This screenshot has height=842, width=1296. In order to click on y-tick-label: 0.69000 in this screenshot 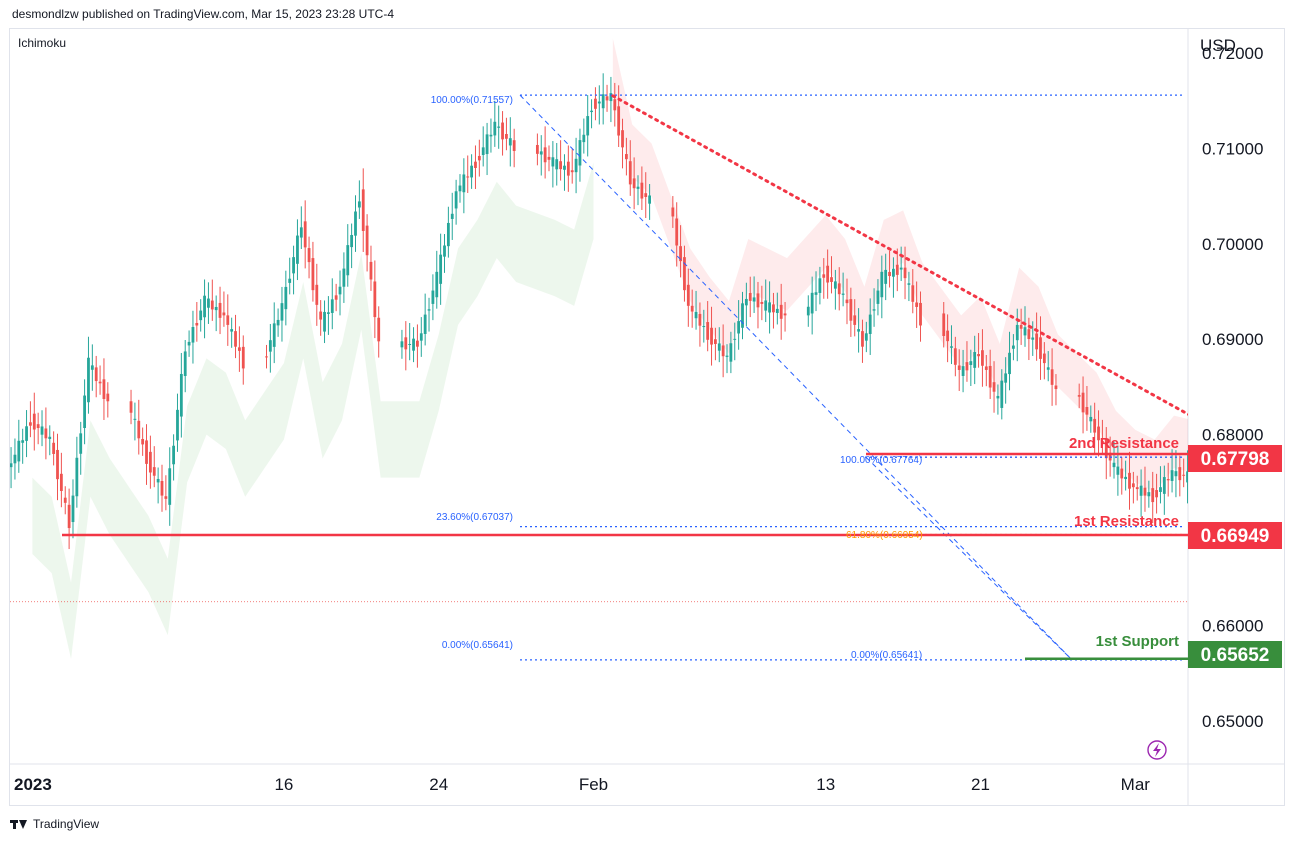, I will do `click(1232, 339)`.